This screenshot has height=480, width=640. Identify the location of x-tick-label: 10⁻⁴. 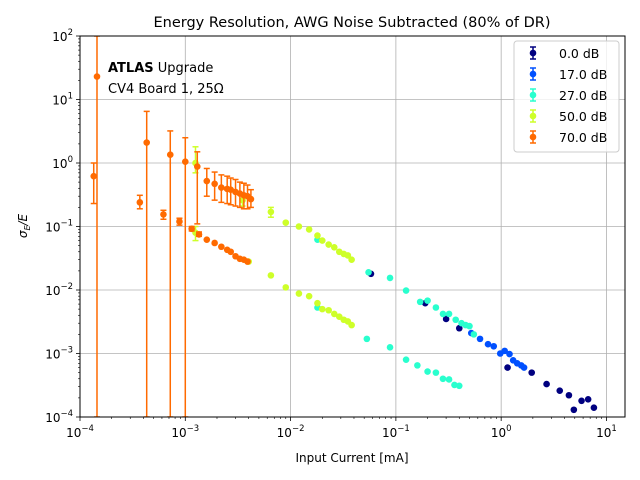
(80, 432).